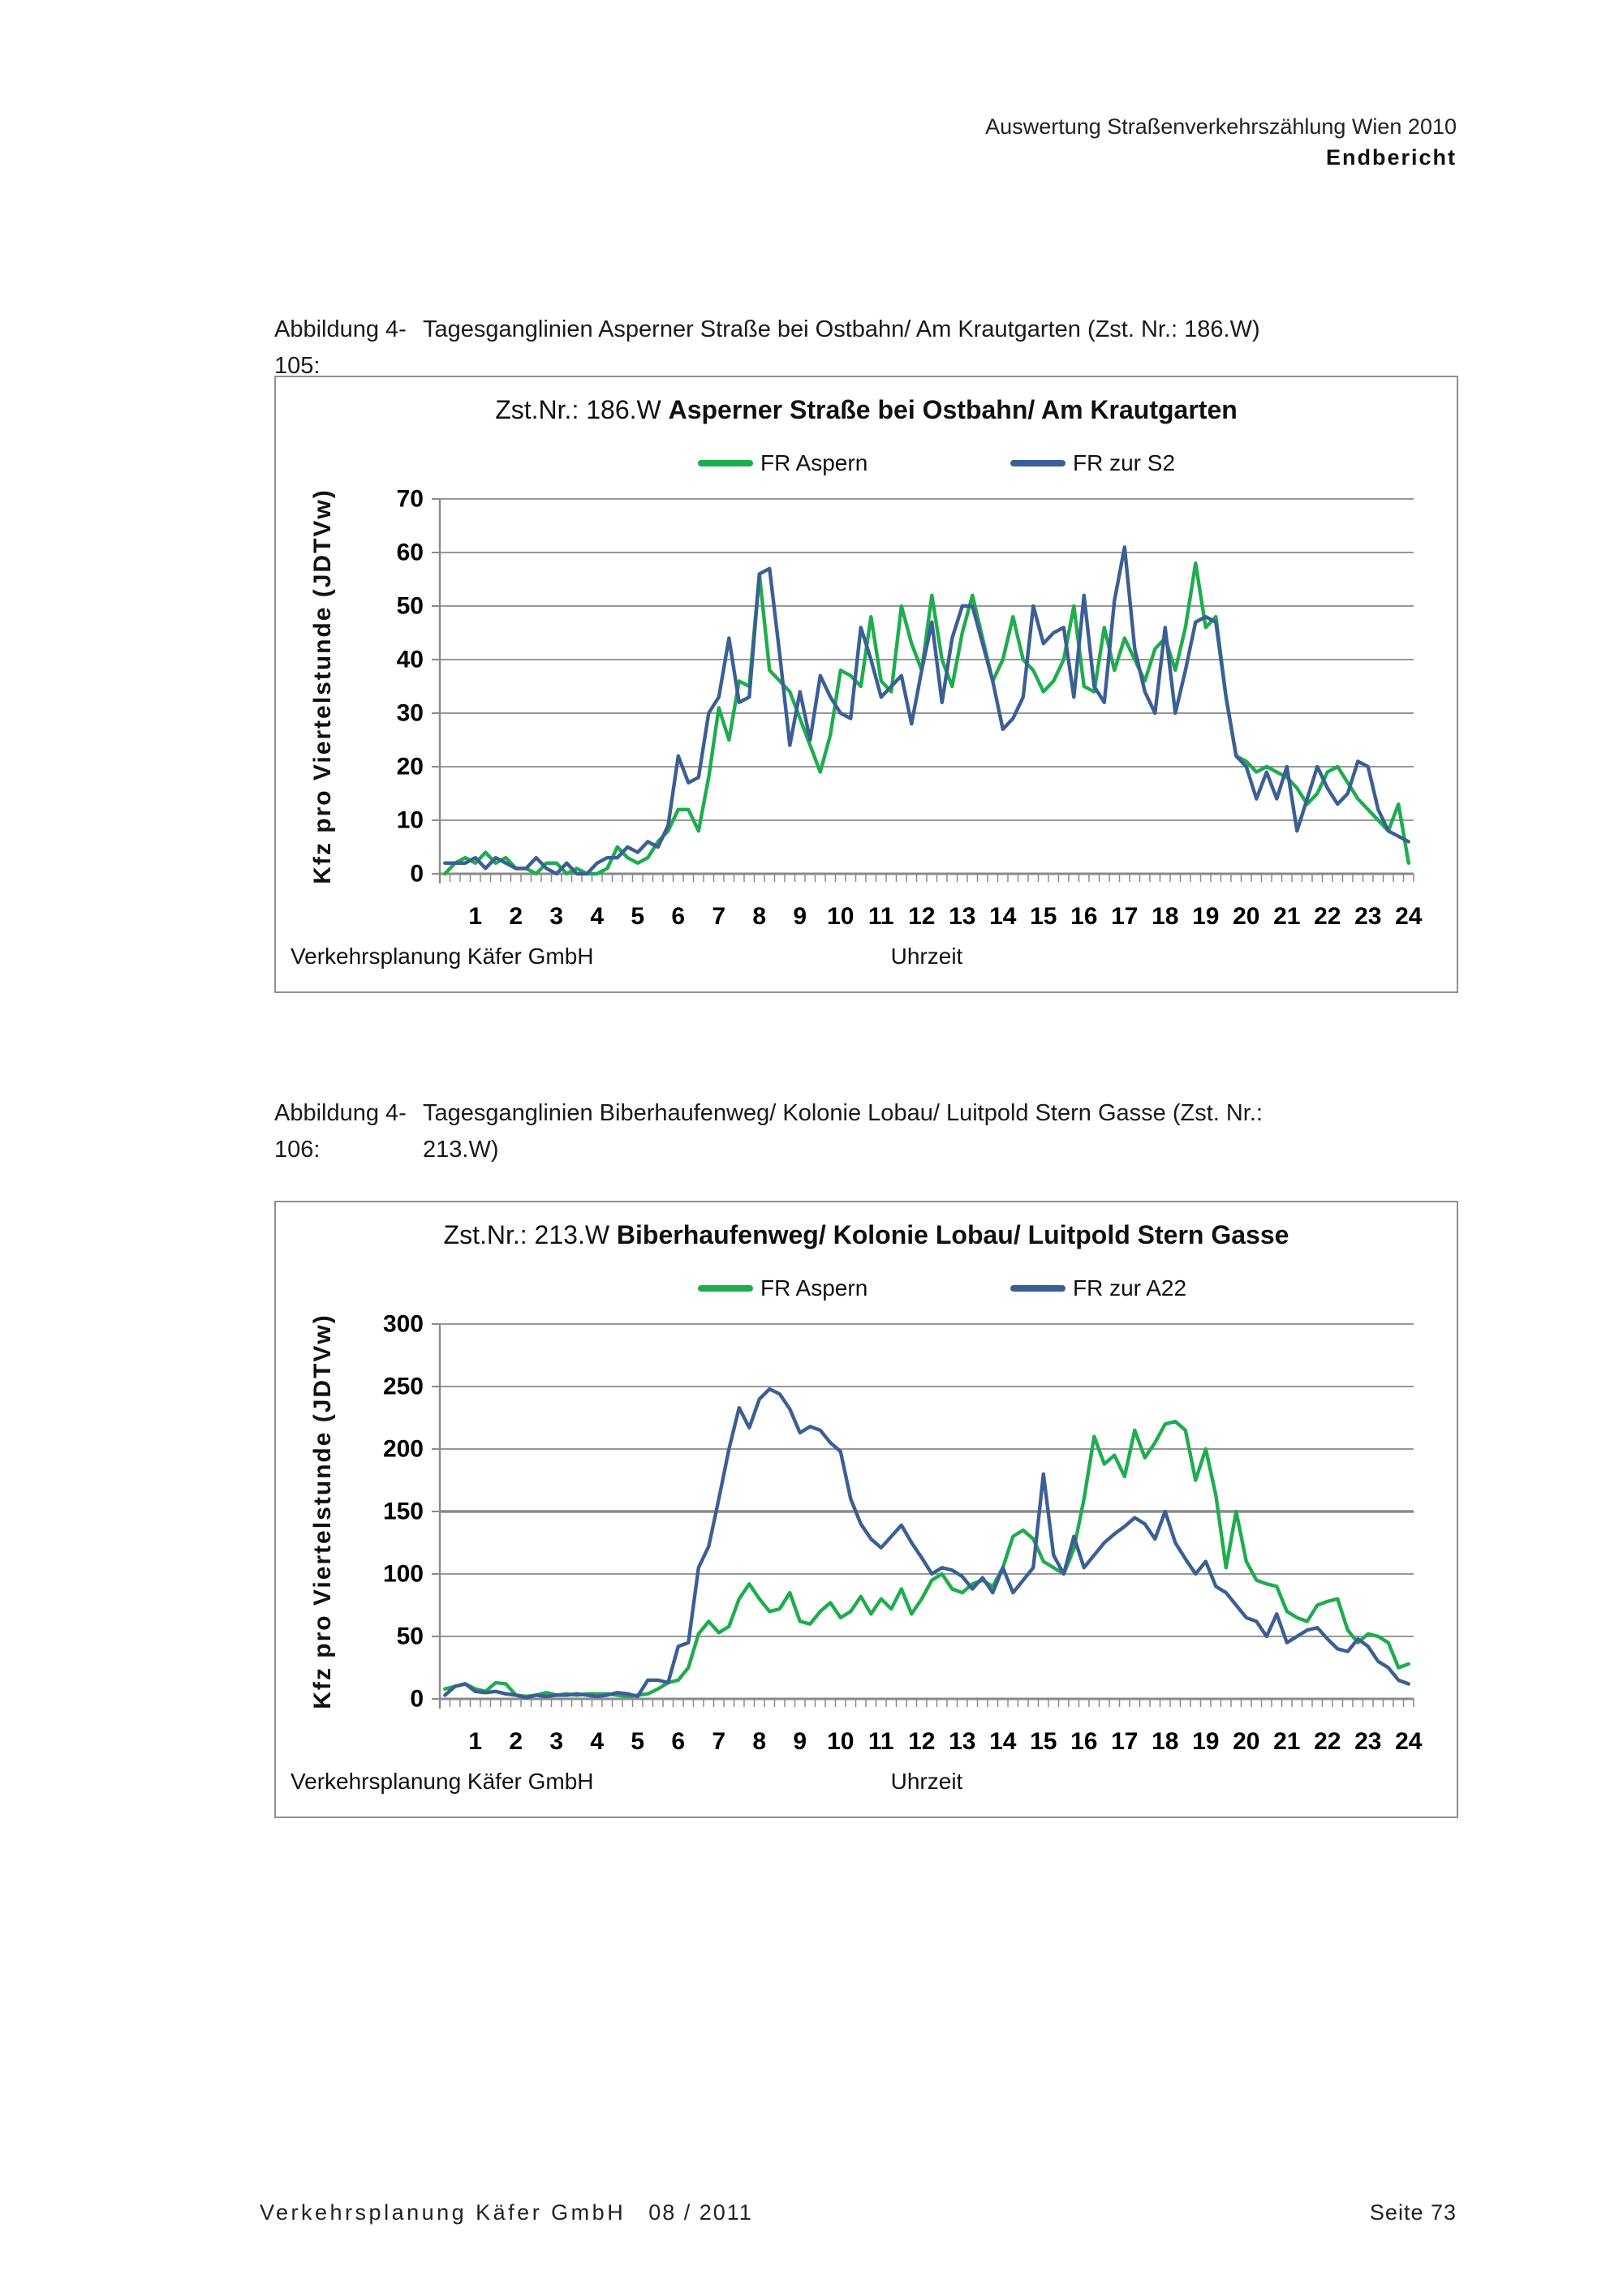 The width and height of the screenshot is (1623, 2296). I want to click on y-tick-label: 100, so click(403, 1574).